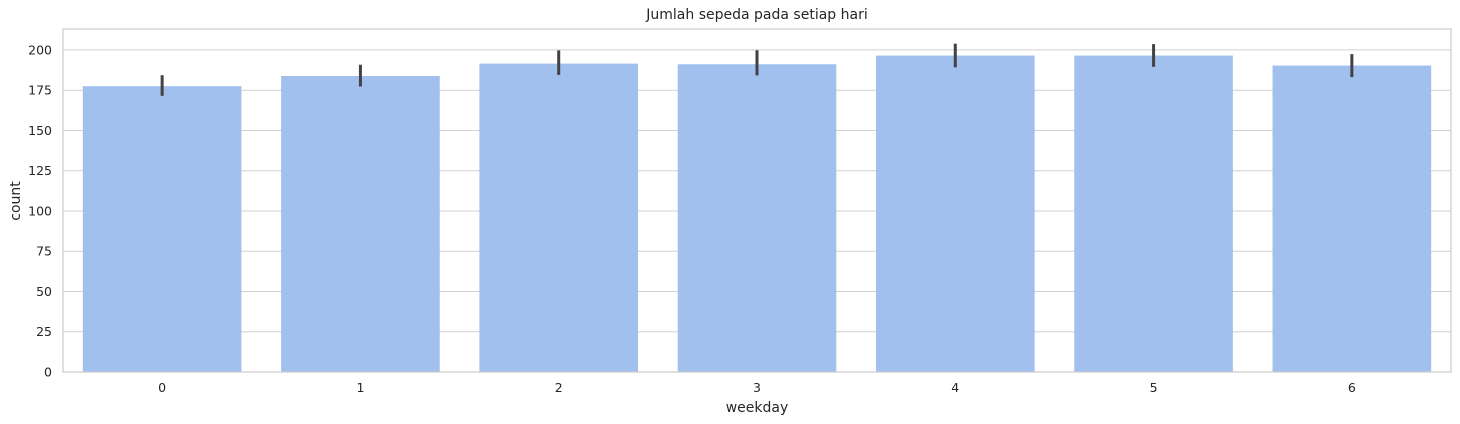 The image size is (1460, 424). I want to click on x-tick-label: 4, so click(955, 387).